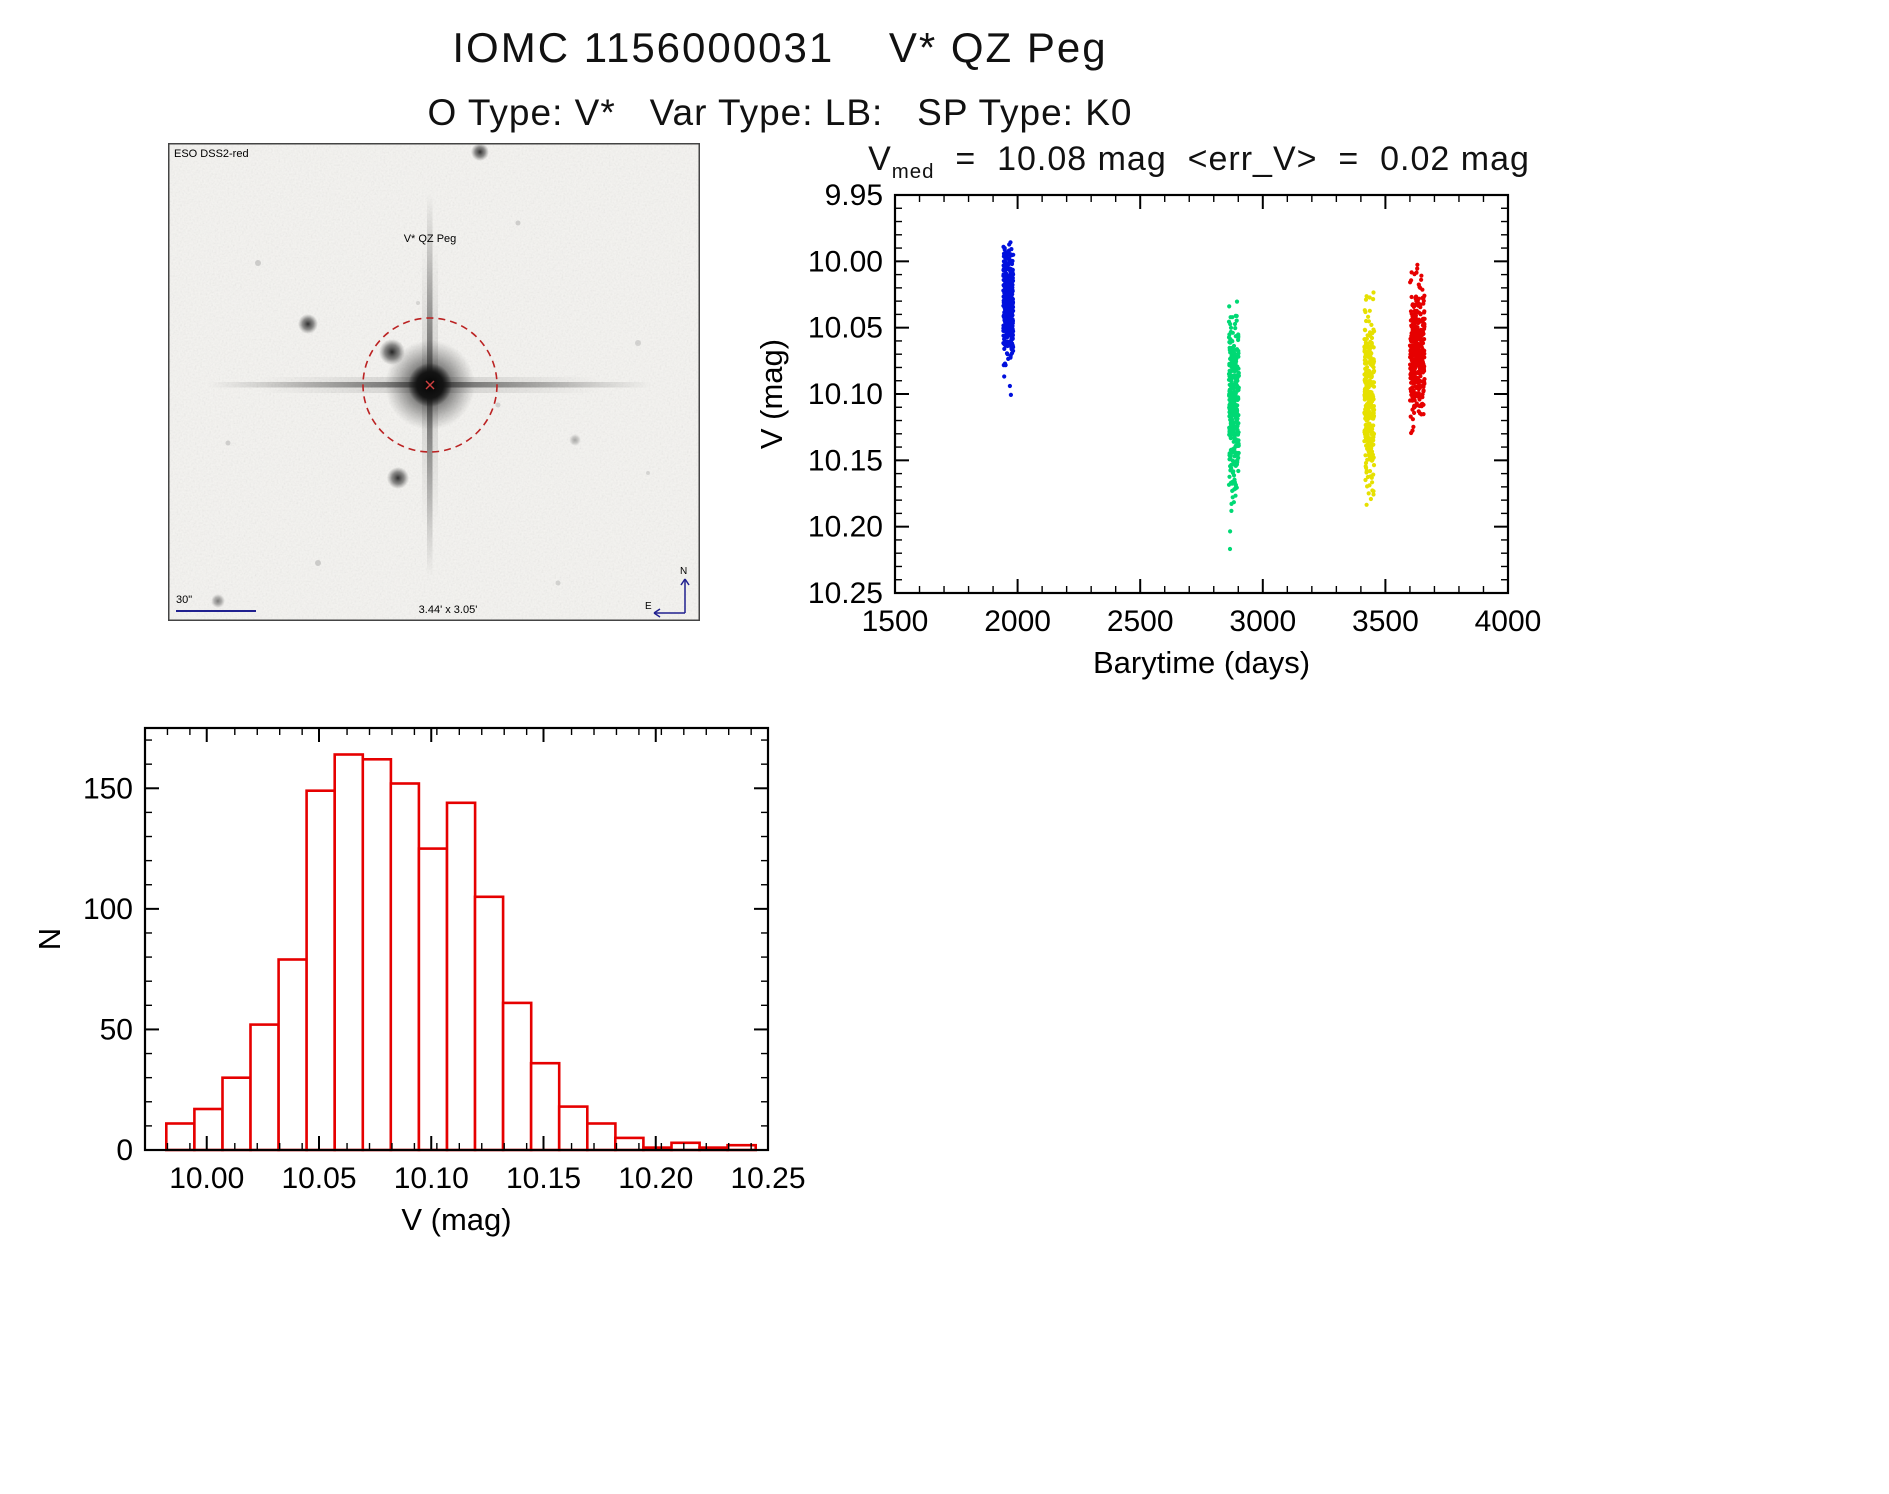 This screenshot has width=1889, height=1494. I want to click on x-tick-label: 10.20, so click(655, 1178).